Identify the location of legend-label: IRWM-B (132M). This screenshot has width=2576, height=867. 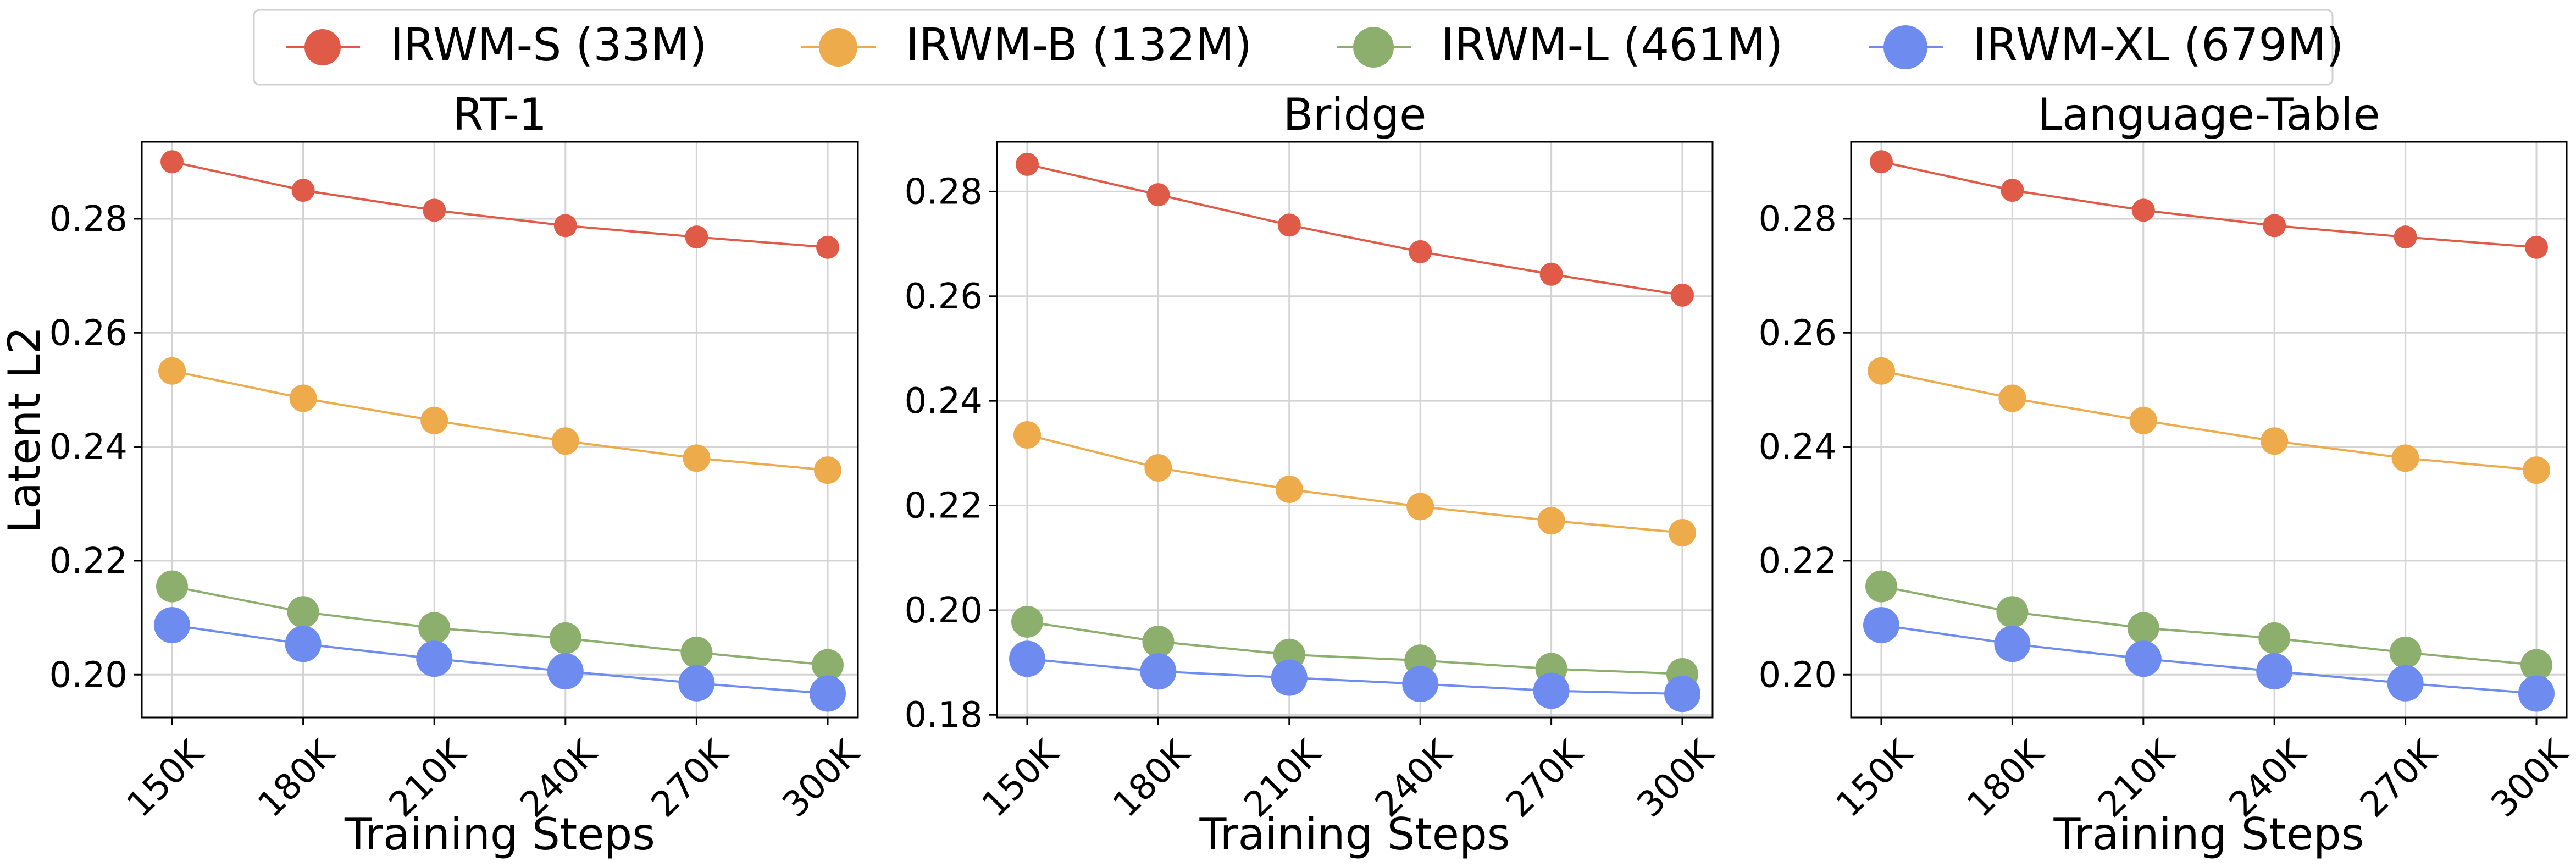
(1079, 45).